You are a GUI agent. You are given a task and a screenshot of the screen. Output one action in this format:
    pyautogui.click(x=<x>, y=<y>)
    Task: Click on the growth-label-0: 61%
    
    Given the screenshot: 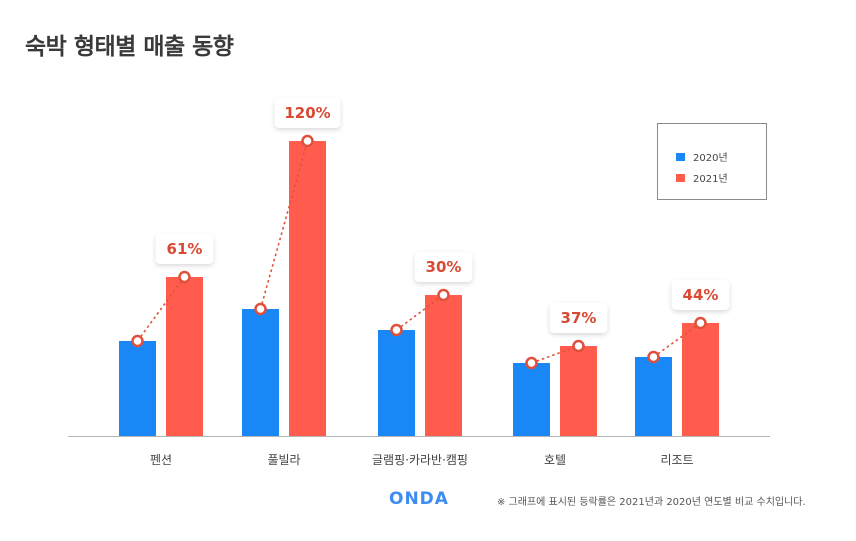 What is the action you would take?
    pyautogui.click(x=185, y=249)
    